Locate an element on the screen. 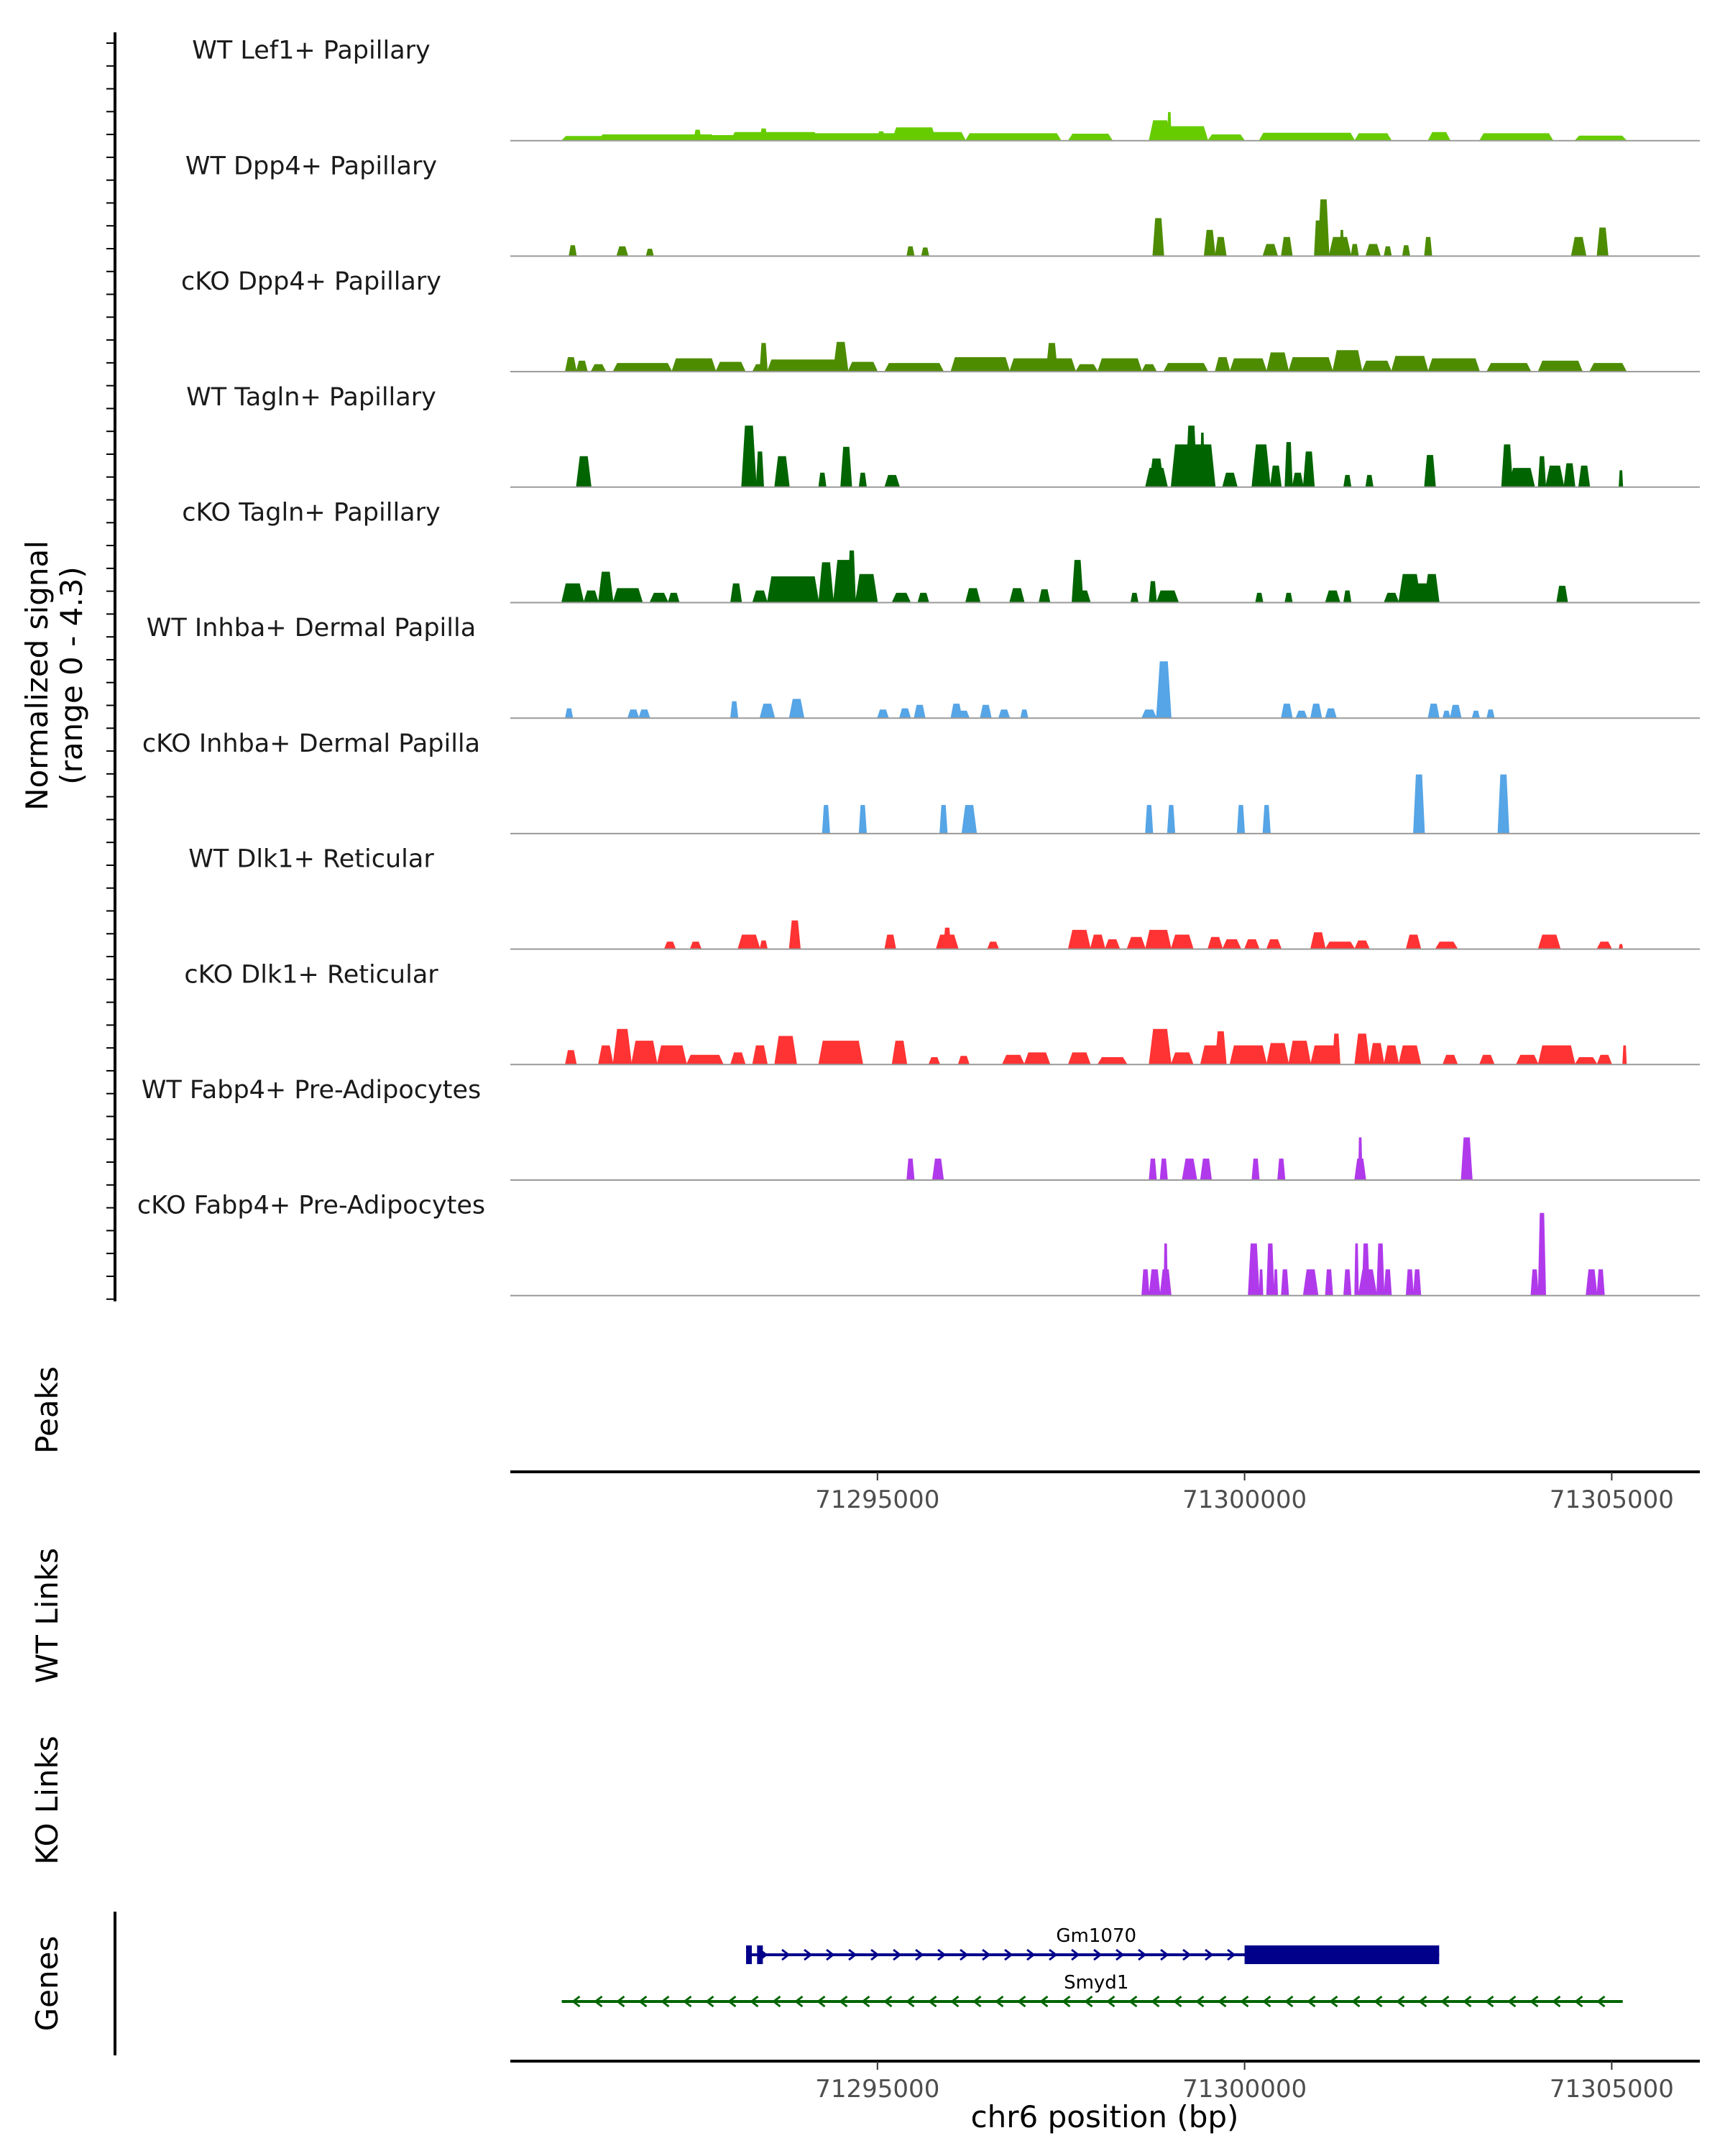  track-3: WT Tagln+ Papillary is located at coordinates (943, 435).